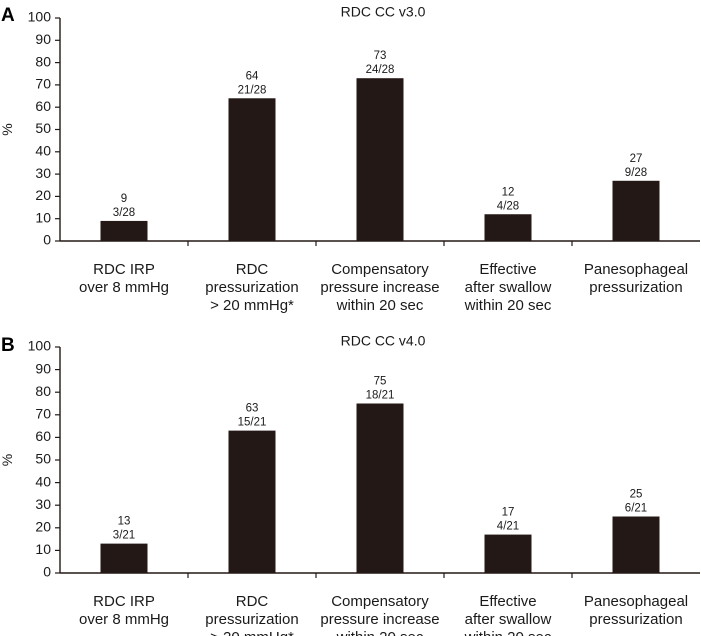  I want to click on chart-1-count-label-2: 21/28, so click(252, 90).